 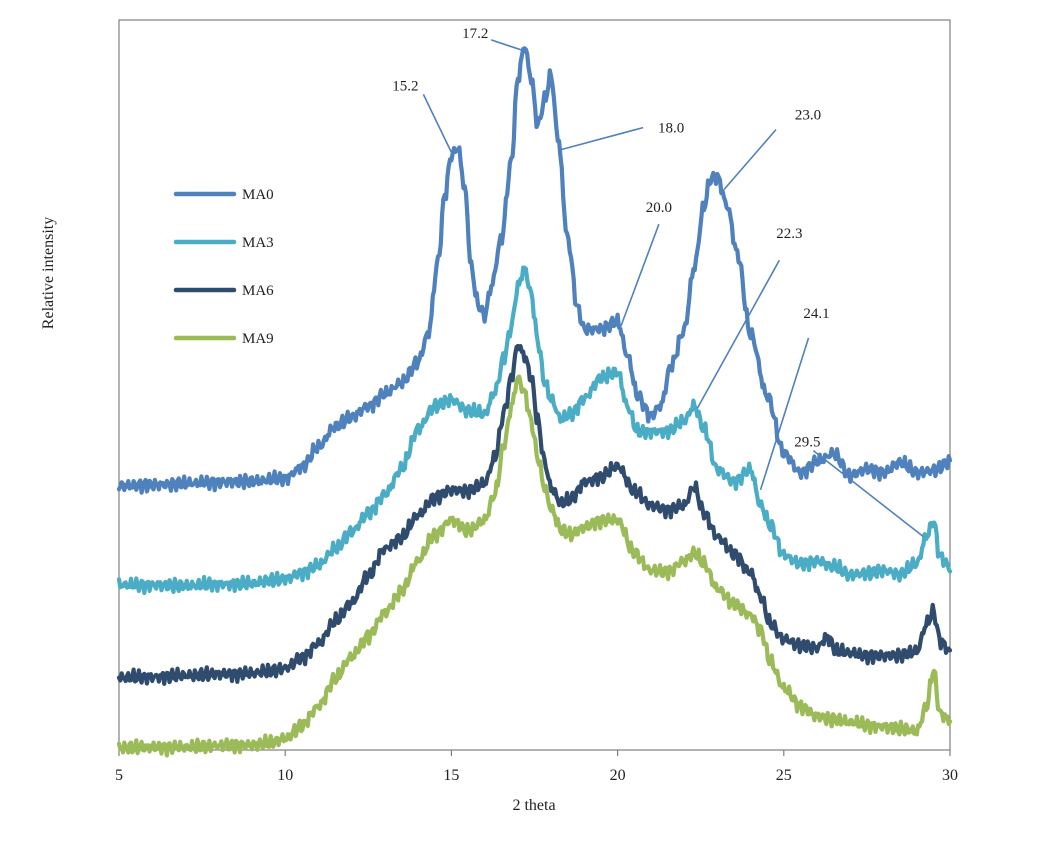 What do you see at coordinates (536, 767) in the screenshot?
I see `x-axis: 5 10 15 20 25 30` at bounding box center [536, 767].